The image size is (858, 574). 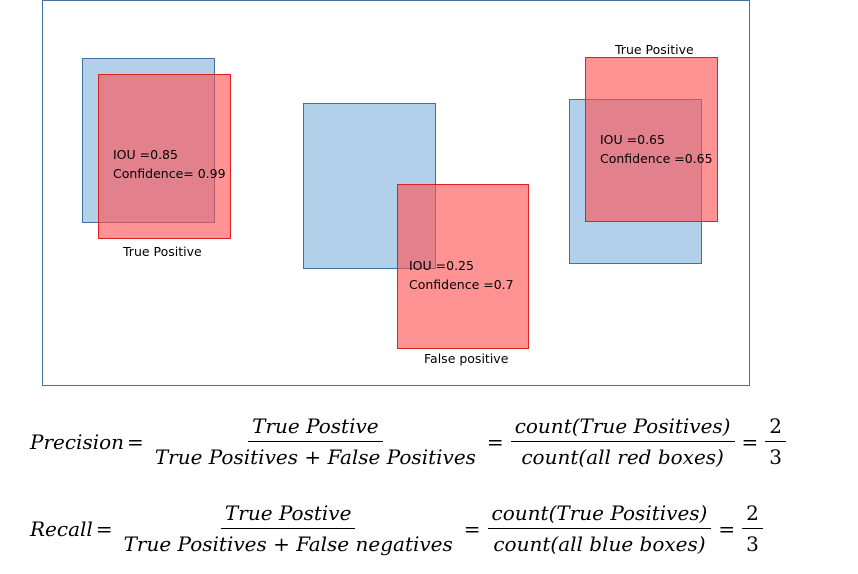 I want to click on precision-denominator-3: 3, so click(x=775, y=457).